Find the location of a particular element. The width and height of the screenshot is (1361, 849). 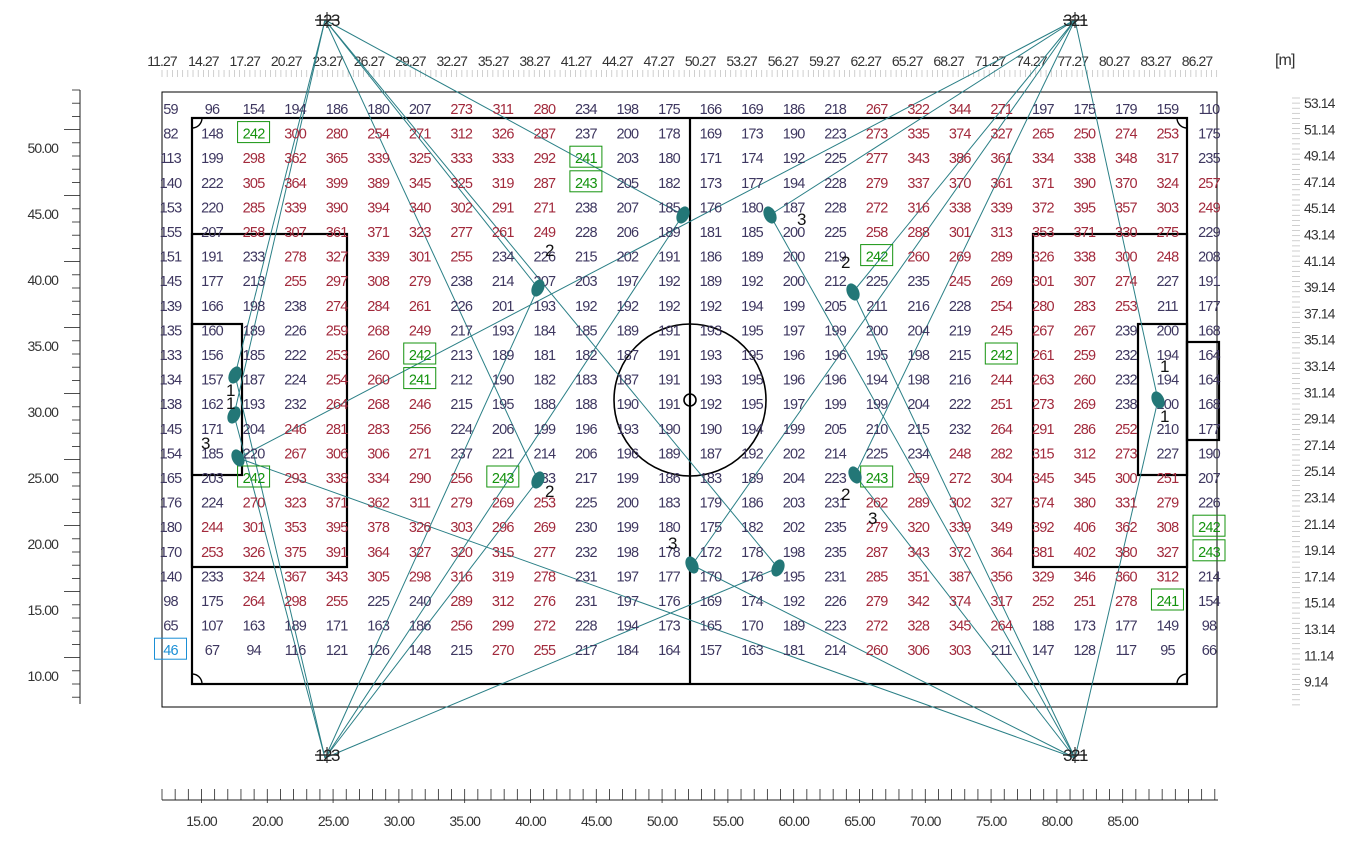

right-axis-label: 15.14 is located at coordinates (1320, 603).